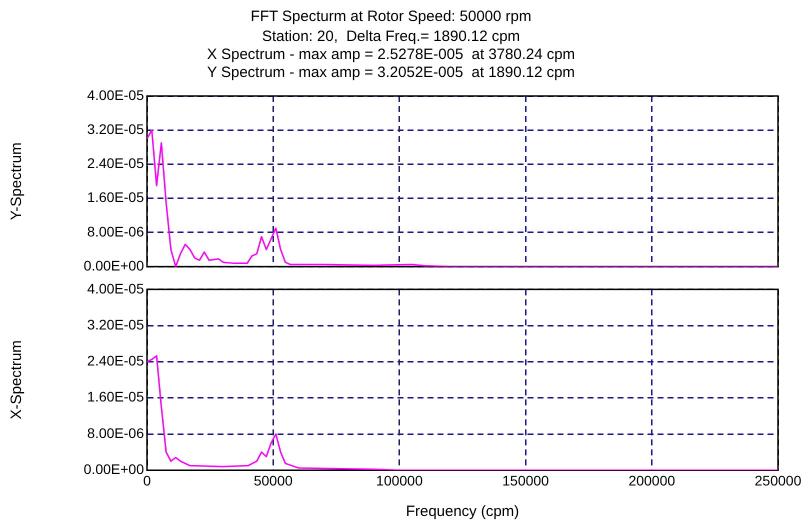 Image resolution: width=812 pixels, height=529 pixels. What do you see at coordinates (463, 511) in the screenshot?
I see `x-axis-title: Frequency (cpm)` at bounding box center [463, 511].